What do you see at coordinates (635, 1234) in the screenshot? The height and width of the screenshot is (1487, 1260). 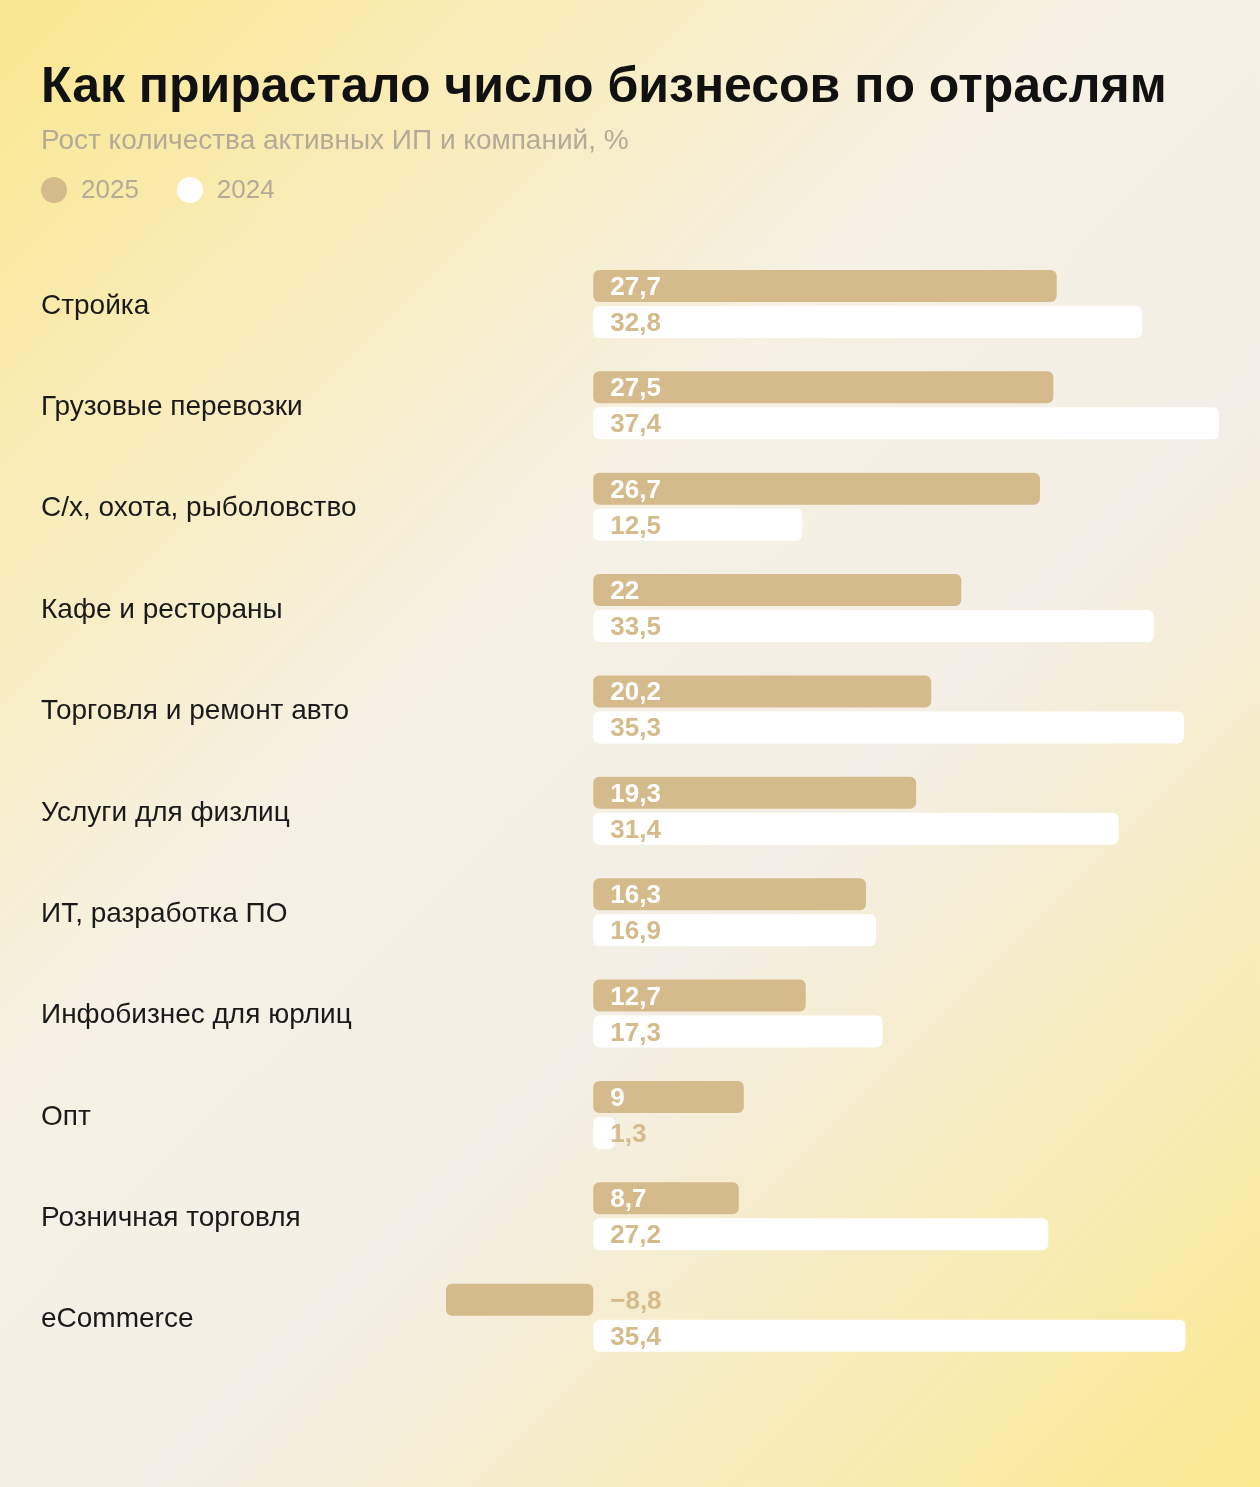 I see `data-label: 27,2` at bounding box center [635, 1234].